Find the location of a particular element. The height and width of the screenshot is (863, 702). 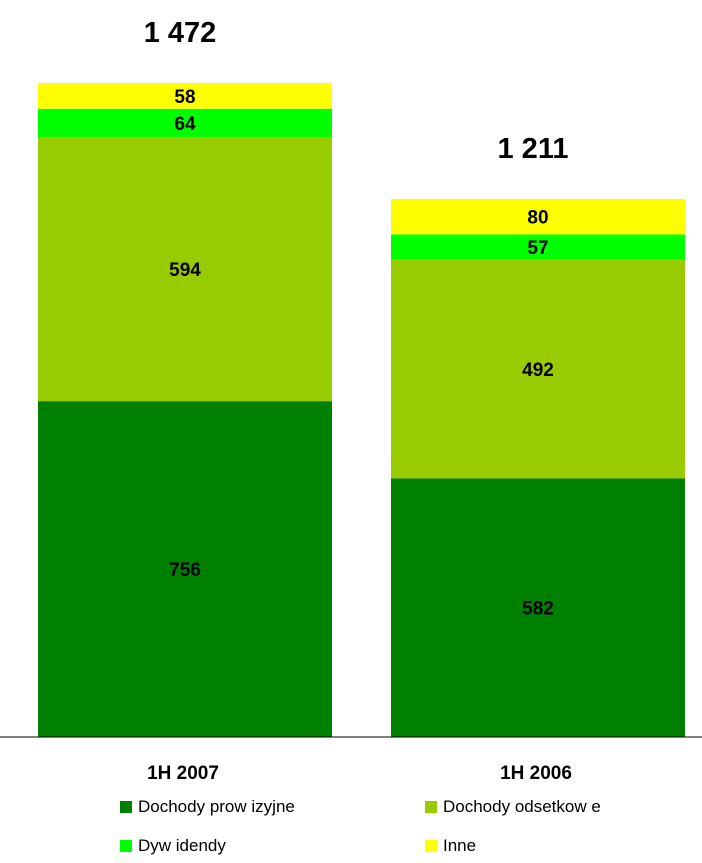

data-label: 492 is located at coordinates (538, 370).